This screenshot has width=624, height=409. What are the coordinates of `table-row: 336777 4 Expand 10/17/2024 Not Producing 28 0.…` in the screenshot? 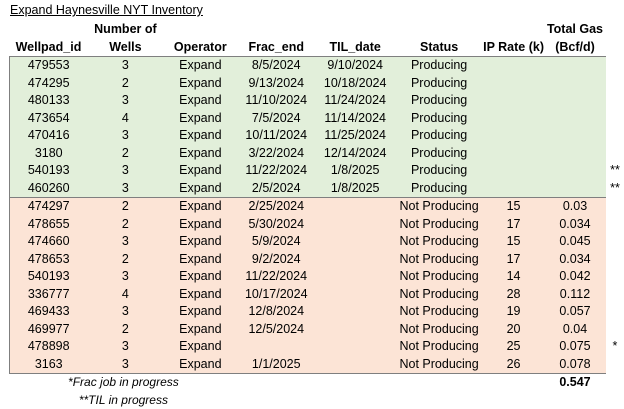 It's located at (316, 294).